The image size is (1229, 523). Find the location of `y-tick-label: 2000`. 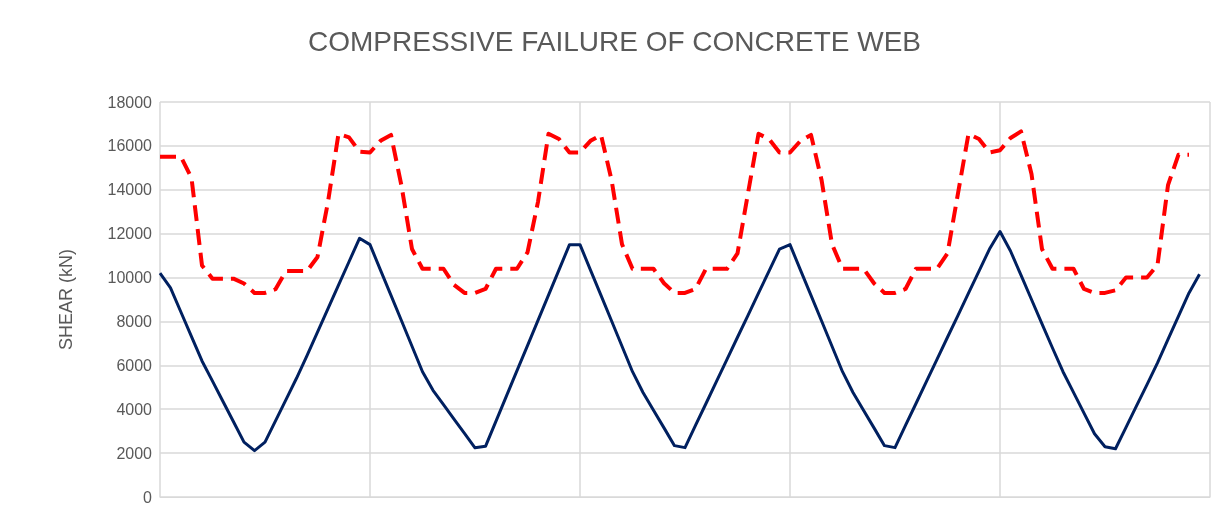

y-tick-label: 2000 is located at coordinates (134, 453).